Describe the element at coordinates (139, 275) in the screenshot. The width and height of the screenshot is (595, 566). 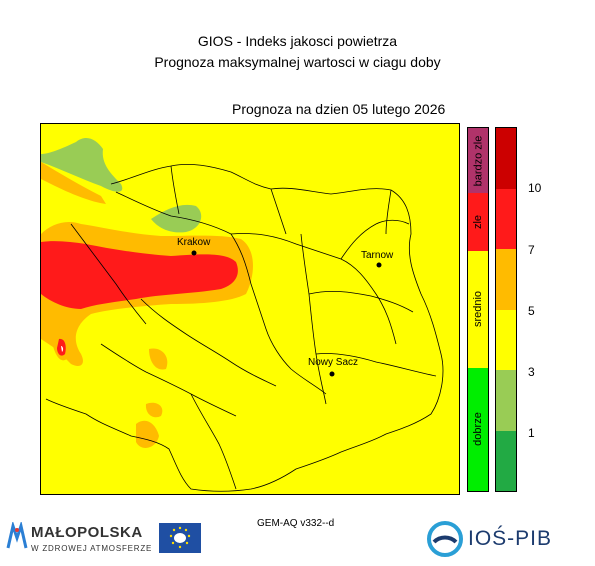
I see `red-core` at that location.